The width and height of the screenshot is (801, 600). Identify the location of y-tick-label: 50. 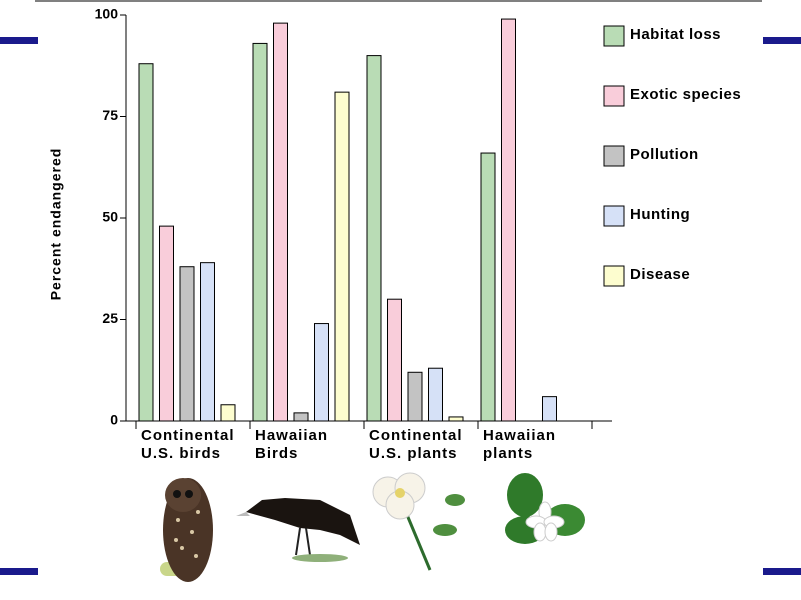
(110, 217).